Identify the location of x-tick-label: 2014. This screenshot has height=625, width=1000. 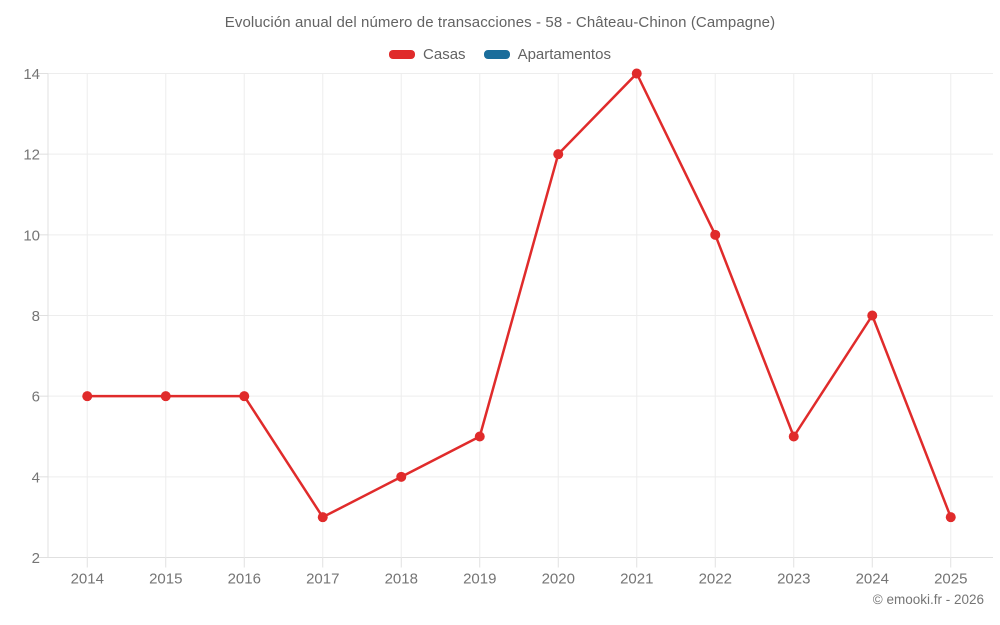
(87, 579).